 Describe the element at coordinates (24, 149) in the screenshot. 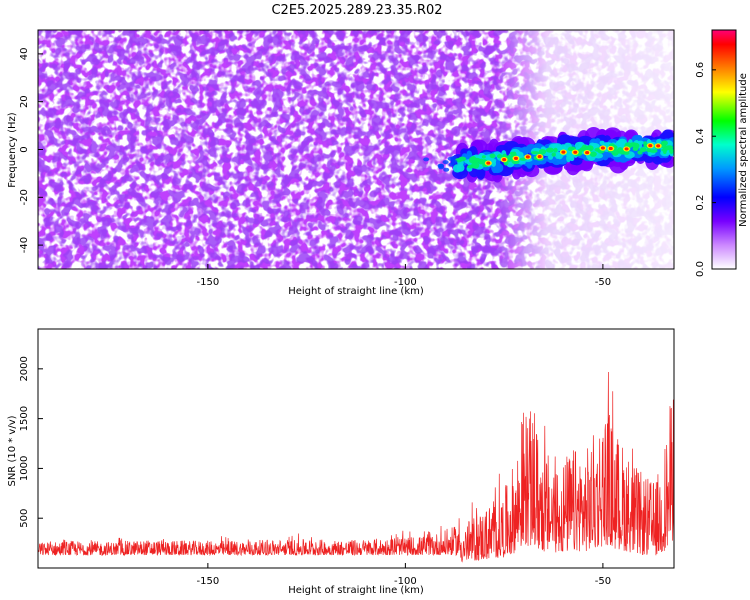

I see `spectrogram-y-tick-label: 0` at that location.